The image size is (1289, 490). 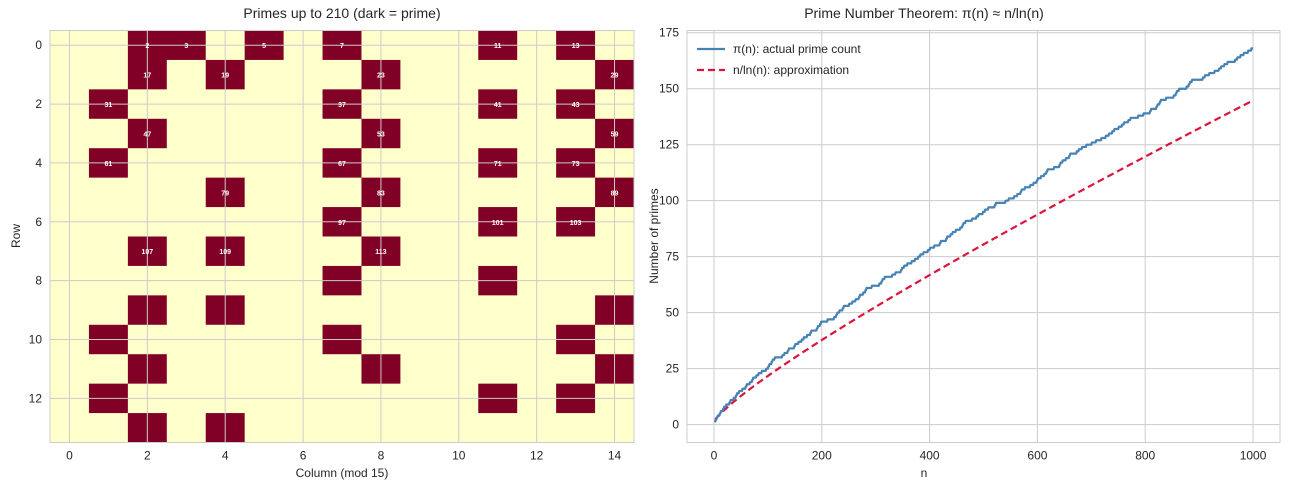 I want to click on y-tick-label: 75, so click(x=673, y=257).